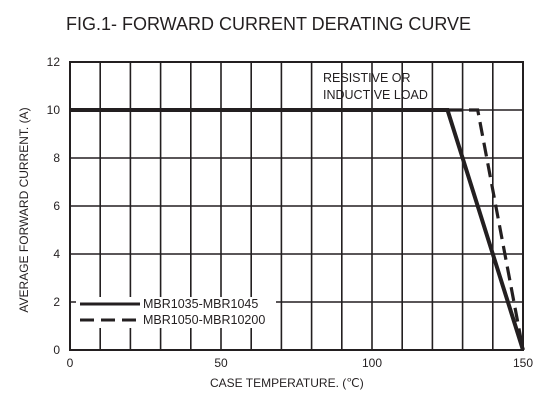 This screenshot has width=551, height=406. I want to click on legend-label-series-1: MBR1035-MBR1045, so click(200, 304).